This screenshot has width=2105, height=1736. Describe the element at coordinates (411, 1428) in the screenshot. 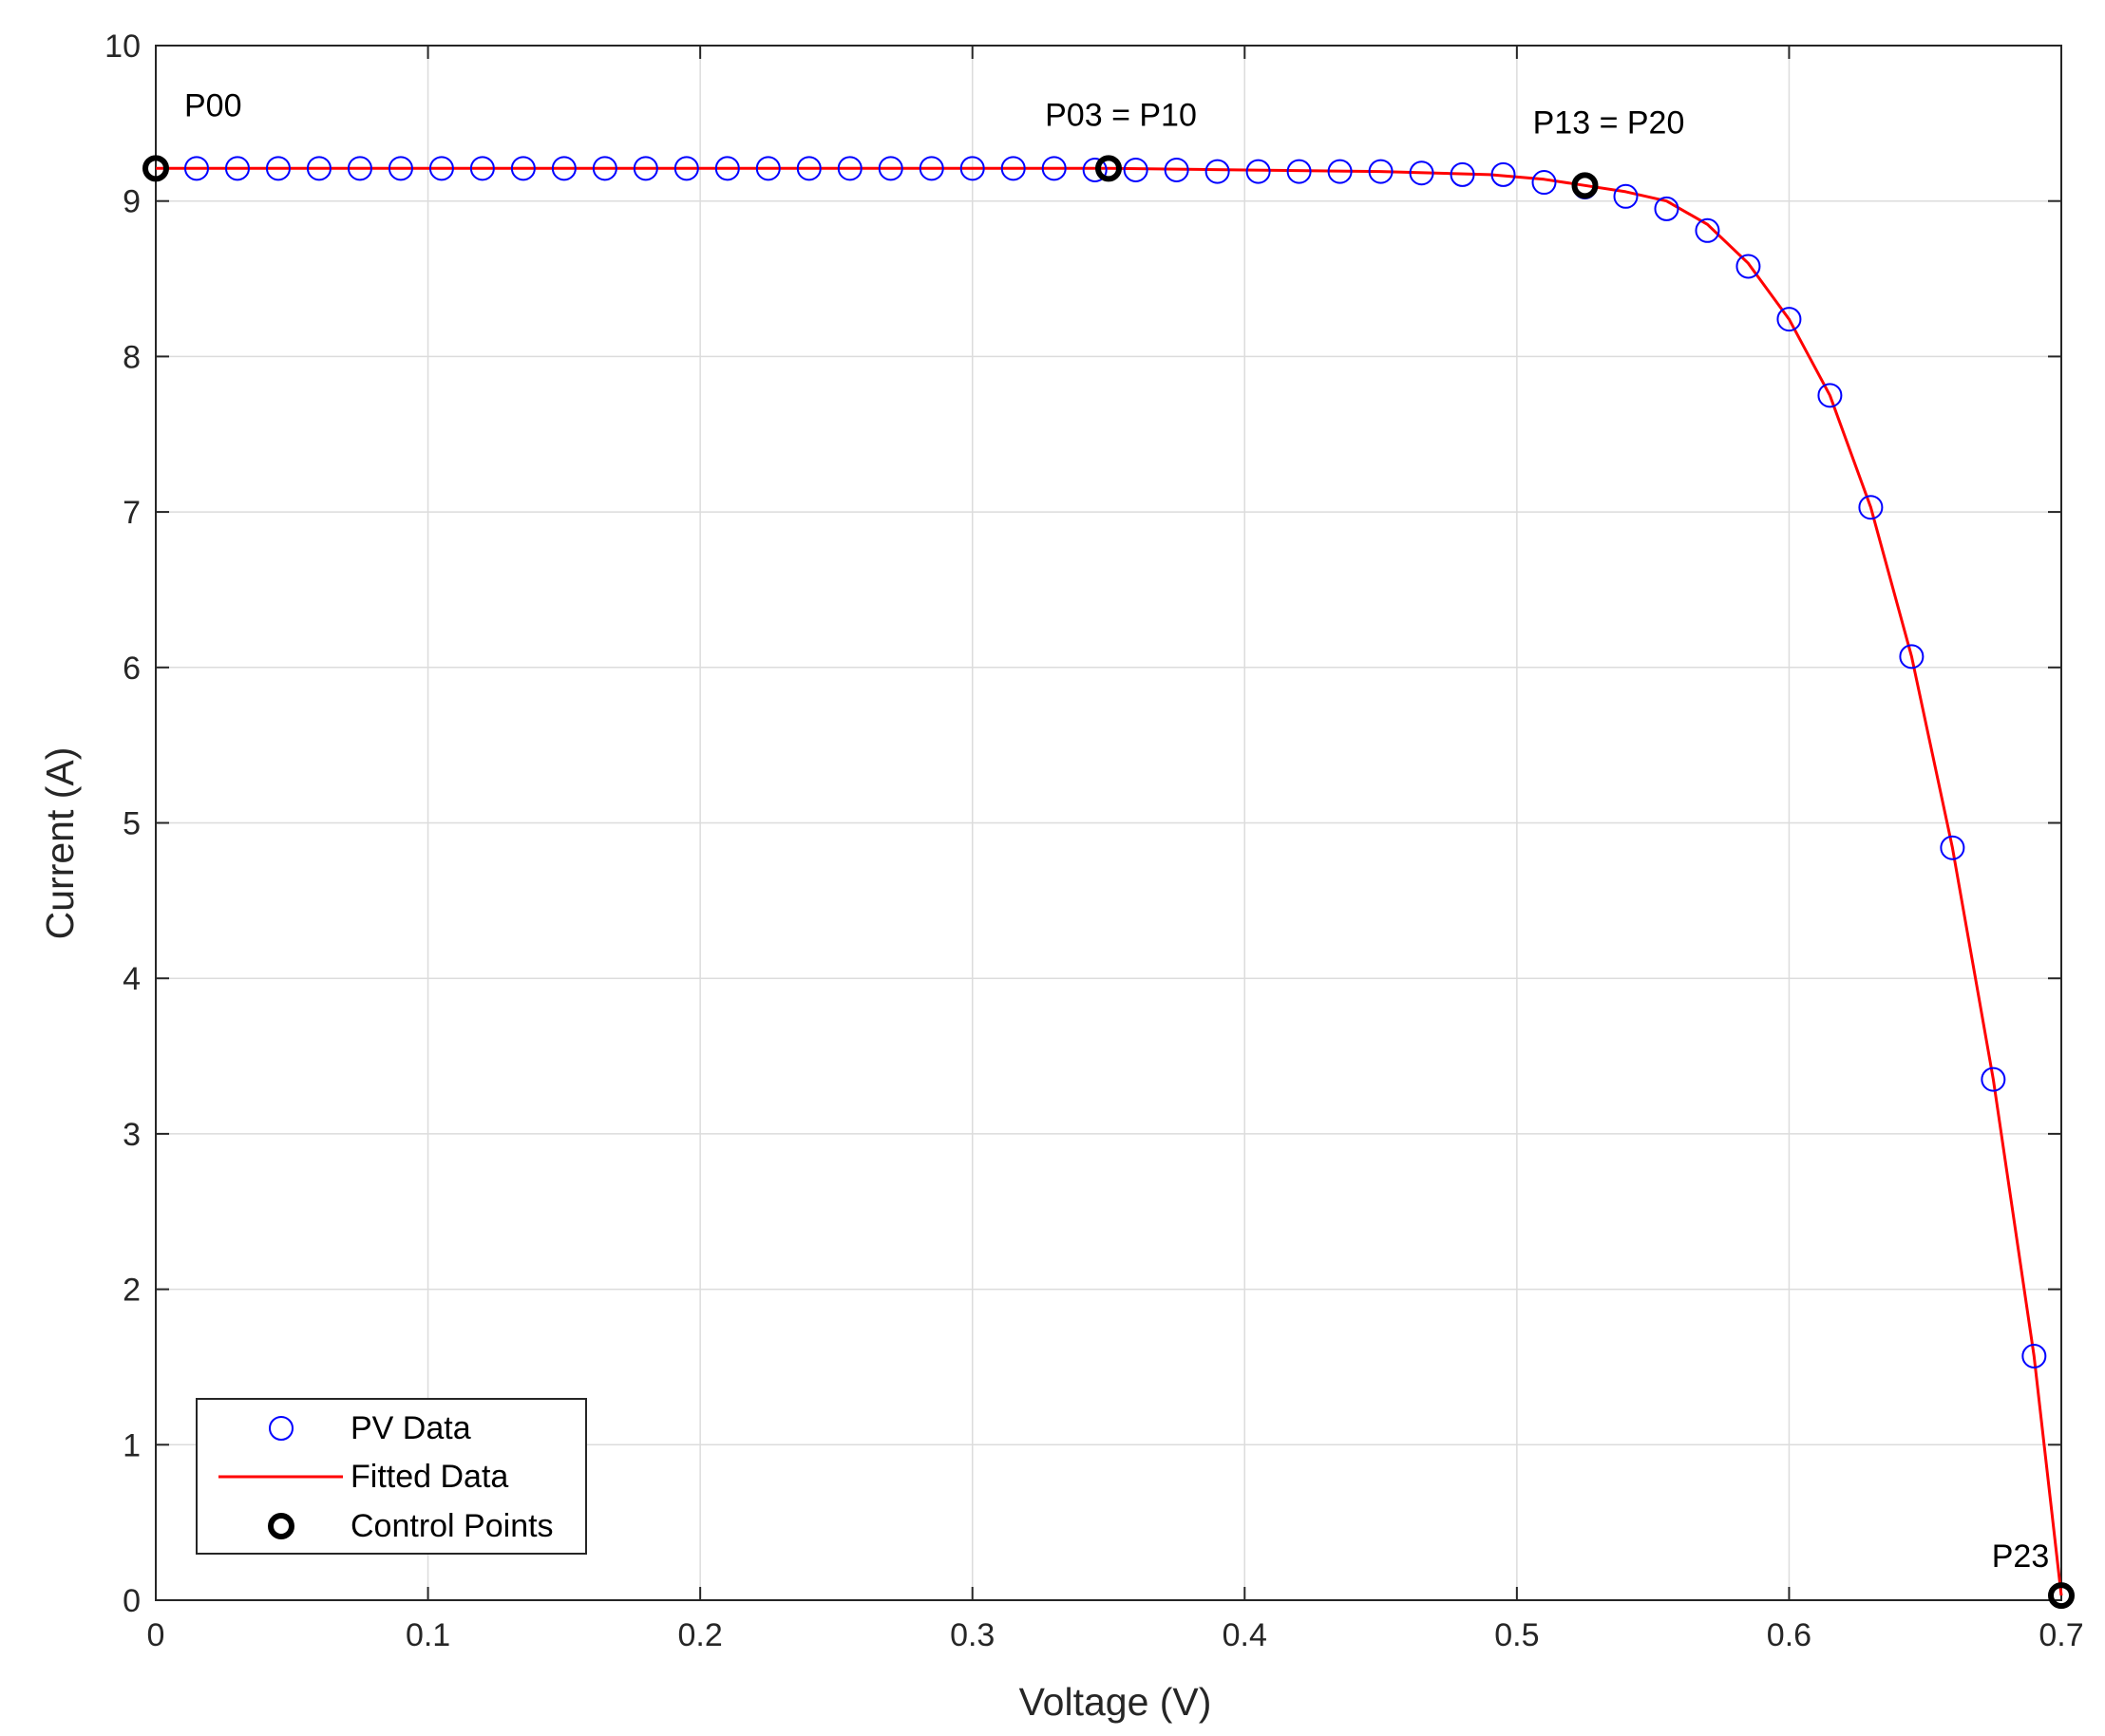

I see `legend-pv-data-label: PV Data` at that location.